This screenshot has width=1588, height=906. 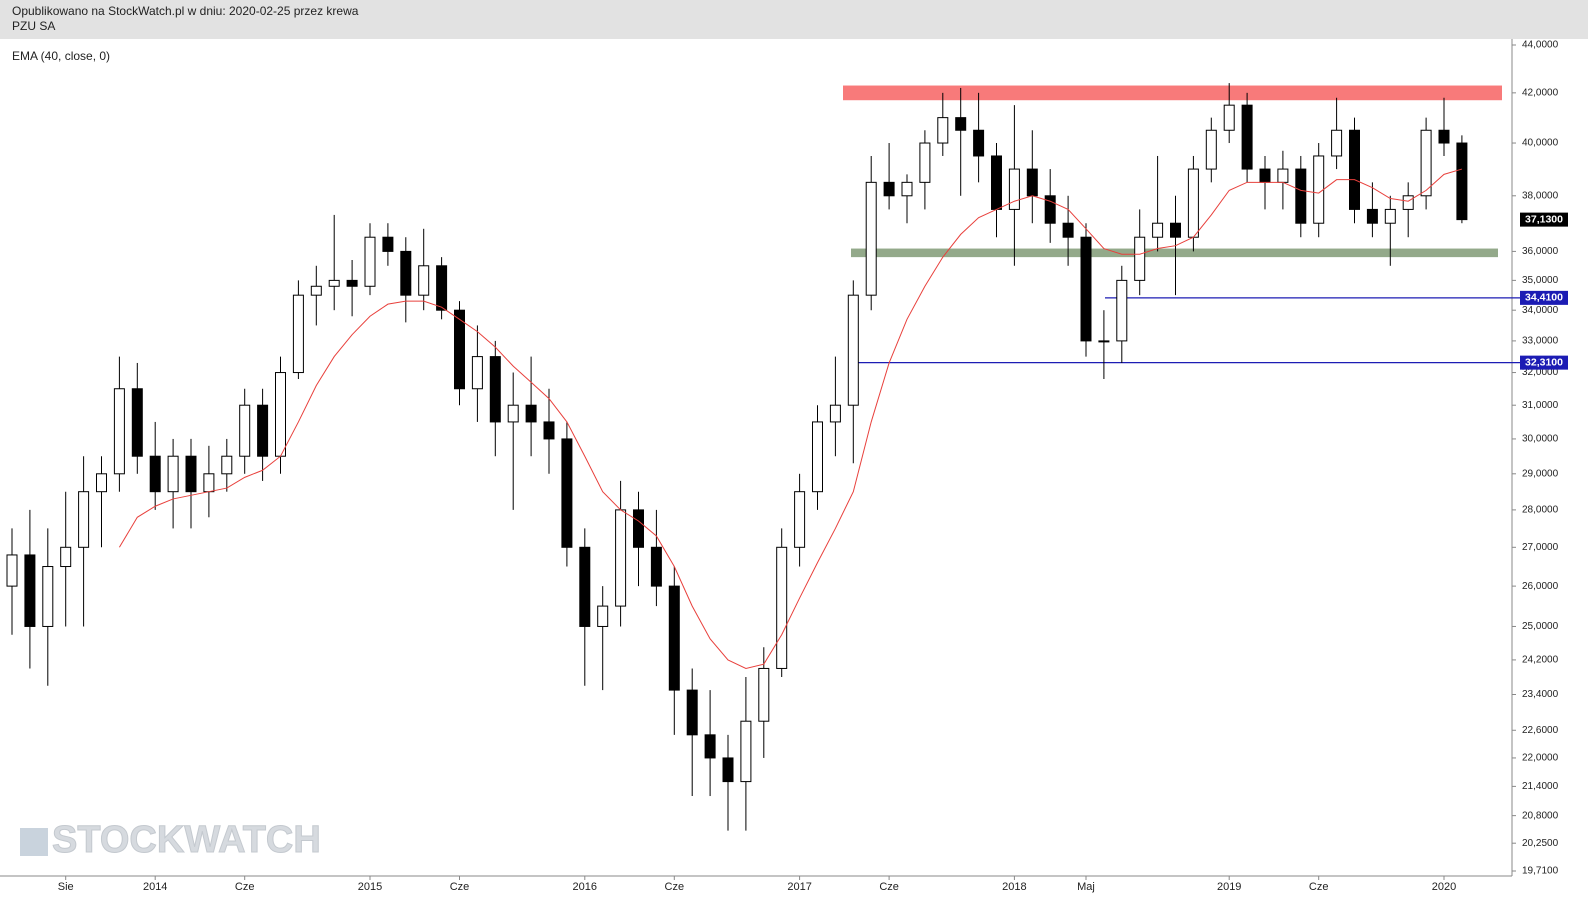 What do you see at coordinates (1086, 887) in the screenshot?
I see `x-tick-label: Maj` at bounding box center [1086, 887].